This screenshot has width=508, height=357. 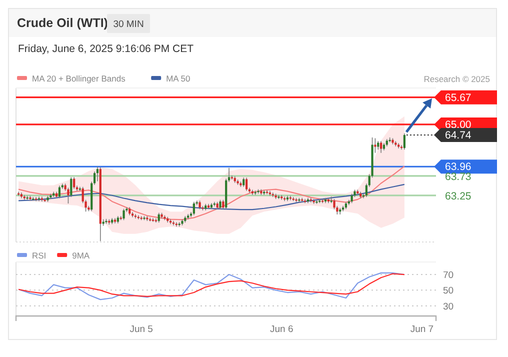 I want to click on ref-line-label: 63.96, so click(x=458, y=167).